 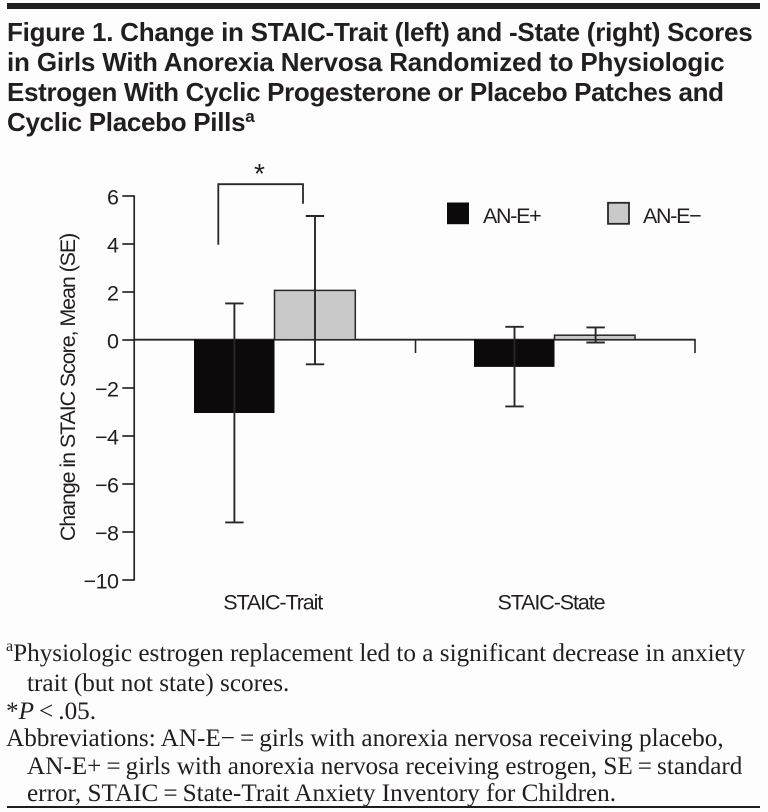 What do you see at coordinates (107, 390) in the screenshot?
I see `svg-text: −2` at bounding box center [107, 390].